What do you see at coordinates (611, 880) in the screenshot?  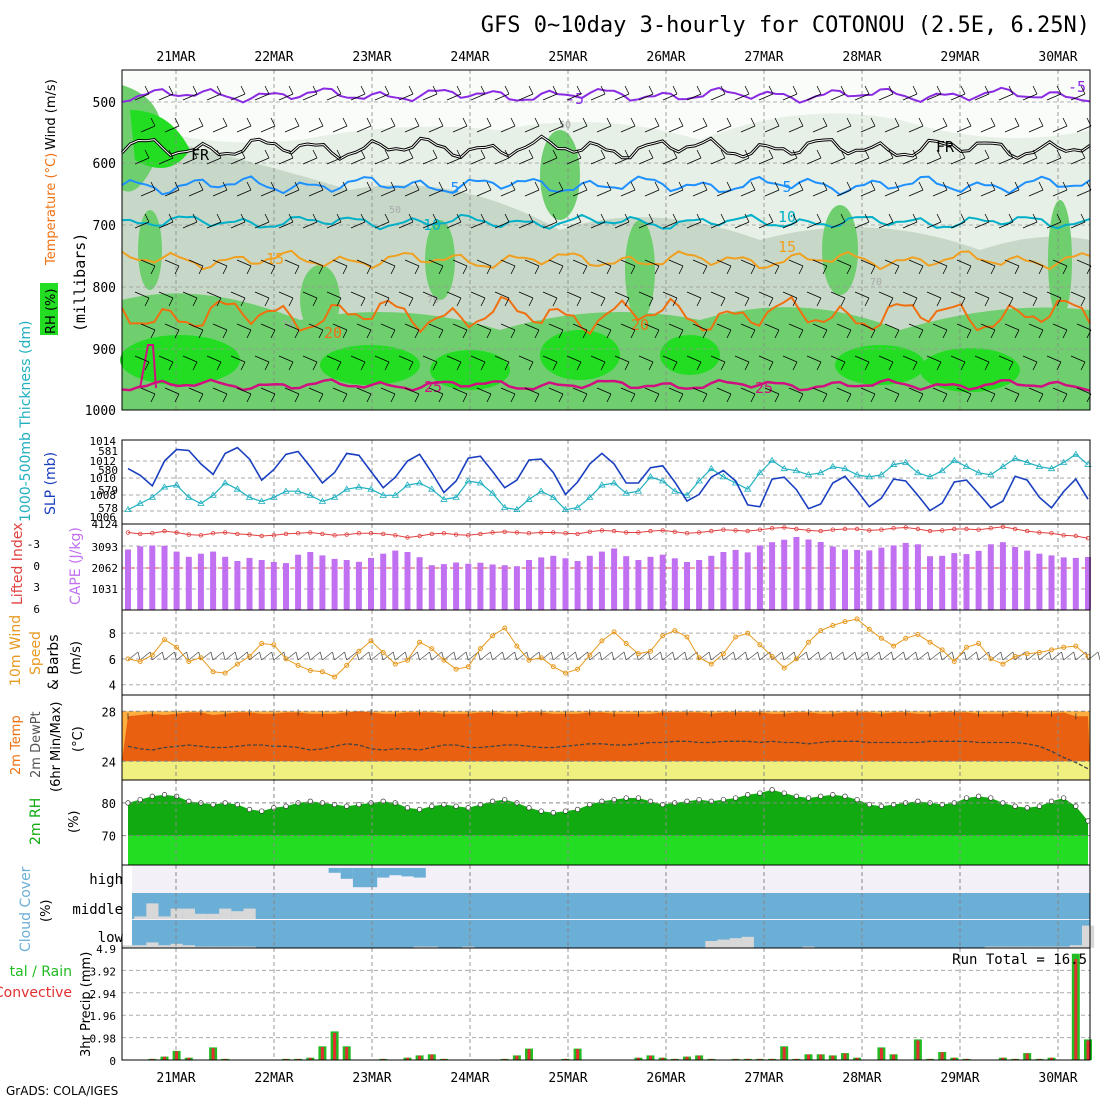 I see `cloud-band` at bounding box center [611, 880].